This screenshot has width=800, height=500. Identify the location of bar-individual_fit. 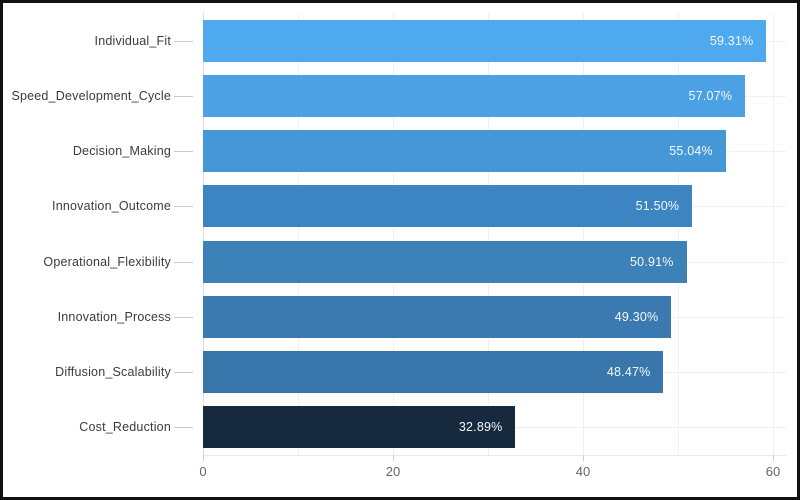
(485, 40).